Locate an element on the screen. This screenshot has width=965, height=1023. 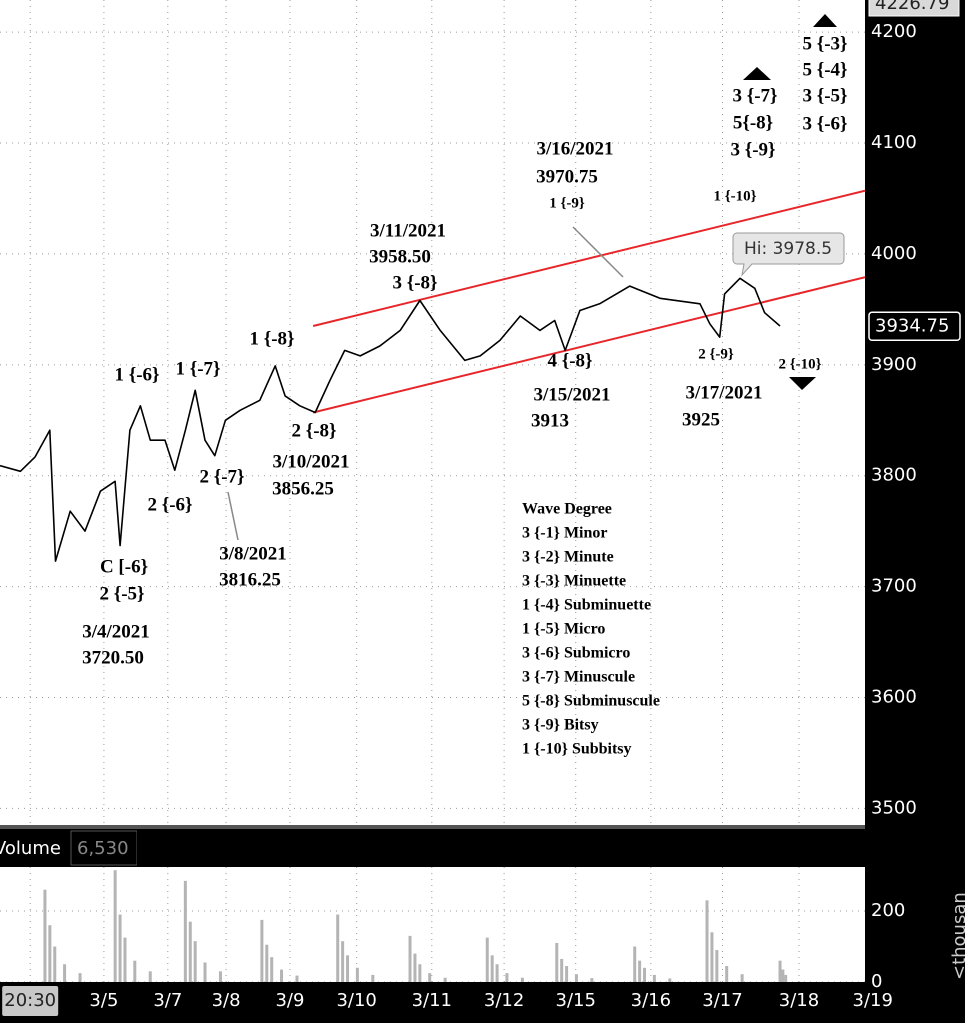
y-tick-label: 4100 is located at coordinates (894, 142).